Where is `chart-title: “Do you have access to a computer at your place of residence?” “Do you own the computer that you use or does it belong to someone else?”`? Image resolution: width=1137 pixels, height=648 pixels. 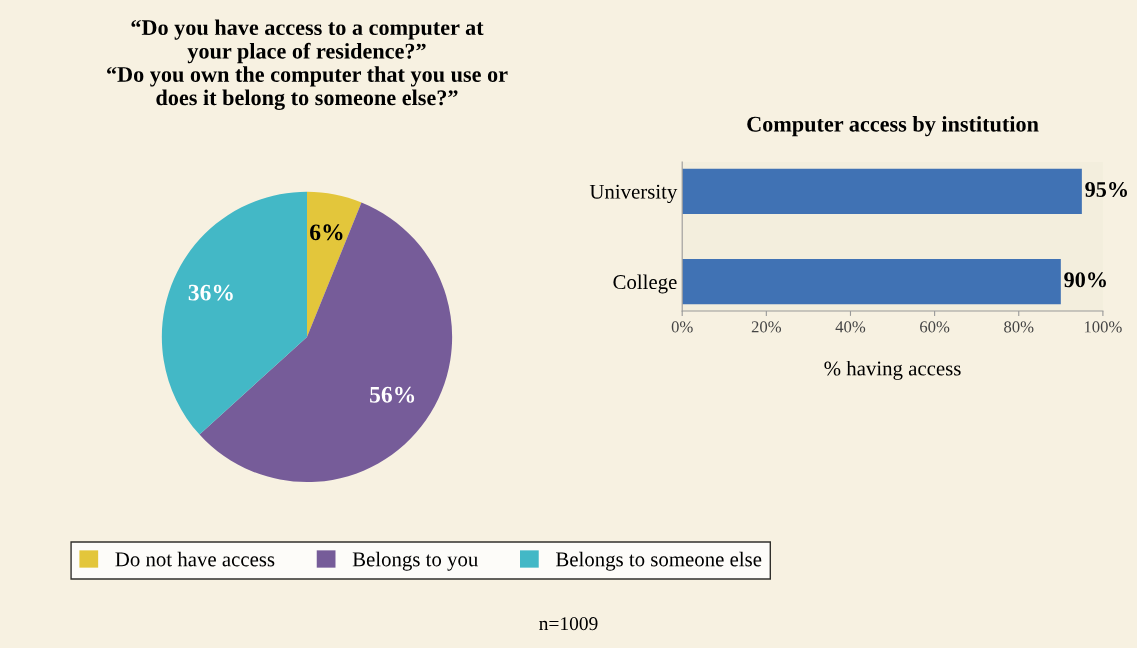
chart-title: “Do you have access to a computer at your place of residence?” “Do you own the computer that you use or does it belong to someone else?” is located at coordinates (307, 64).